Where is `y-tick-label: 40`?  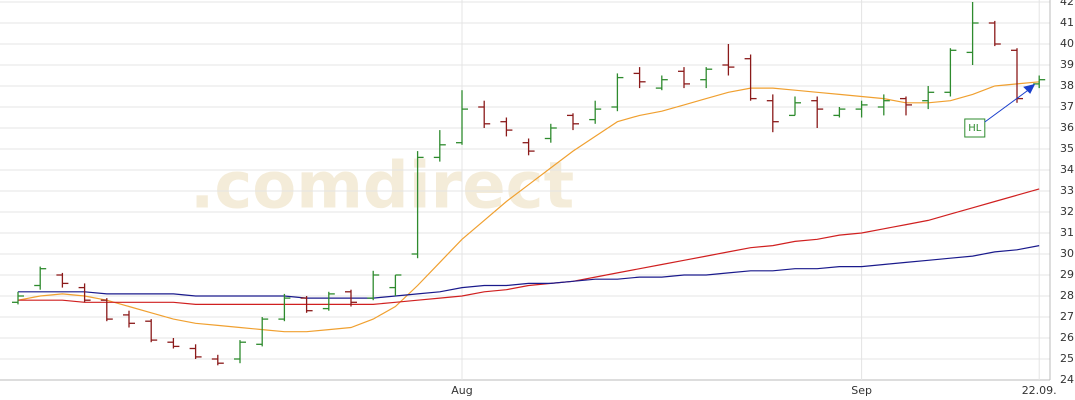 y-tick-label: 40 is located at coordinates (1067, 43).